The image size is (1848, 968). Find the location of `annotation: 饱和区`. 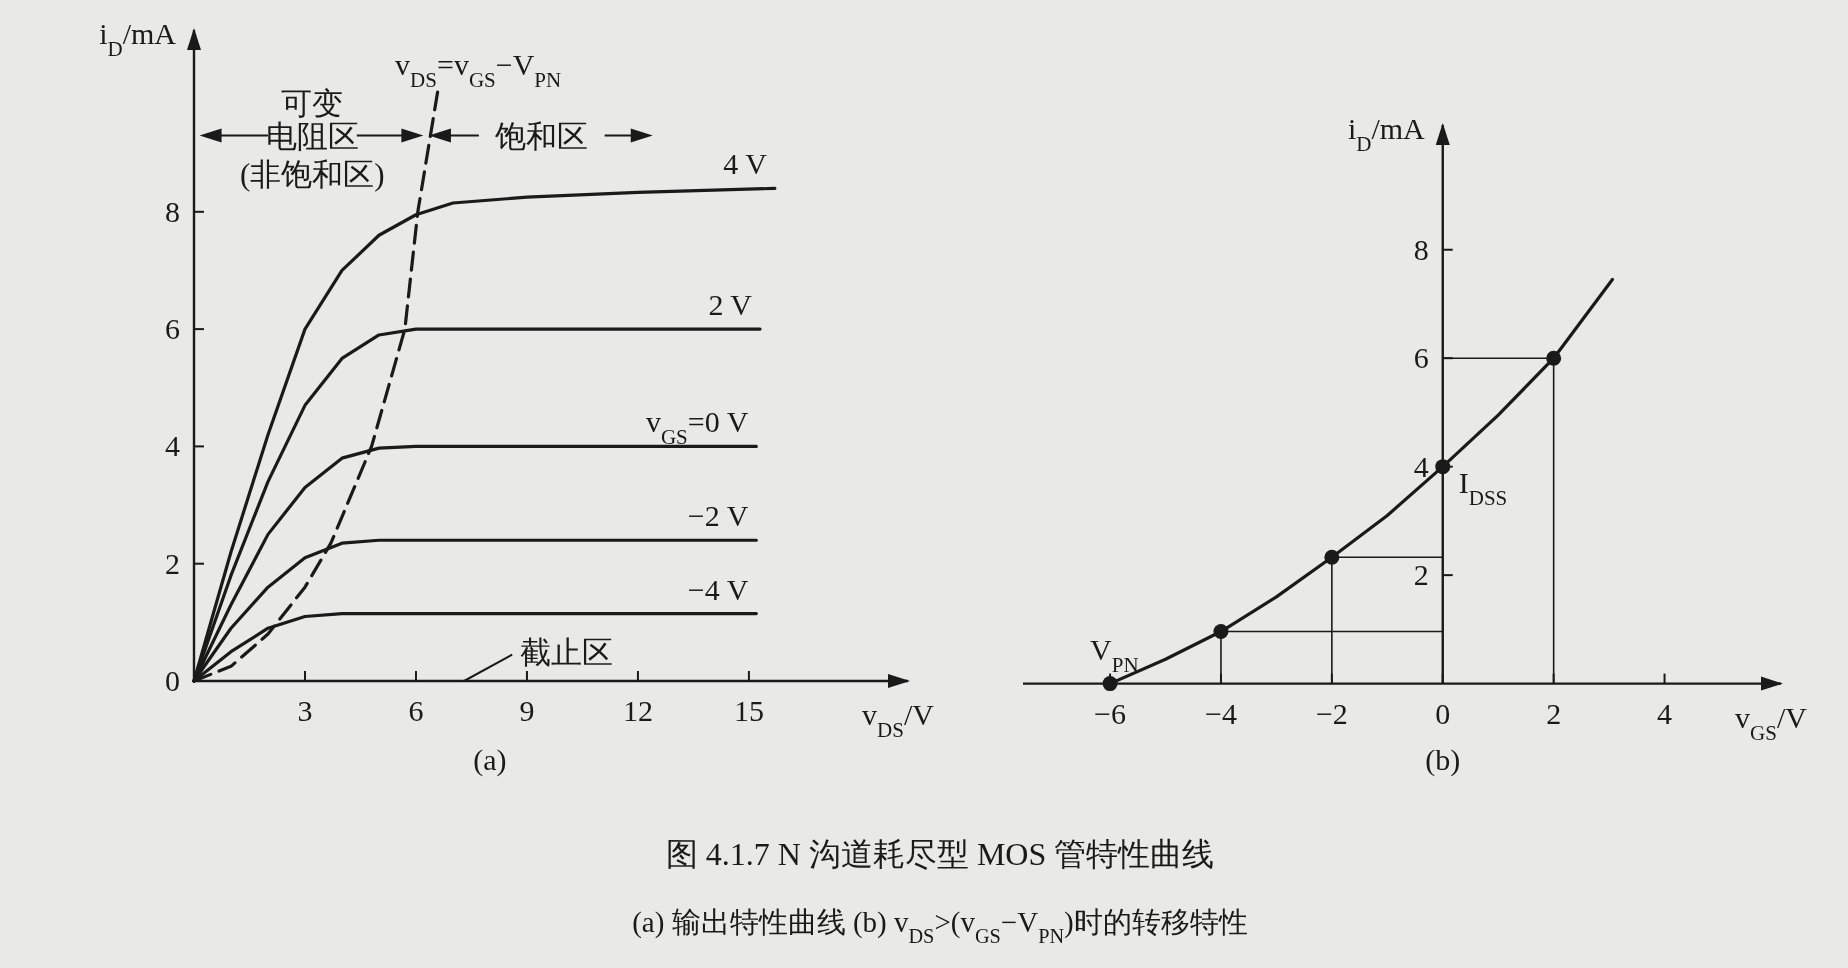

annotation: 饱和区 is located at coordinates (542, 136).